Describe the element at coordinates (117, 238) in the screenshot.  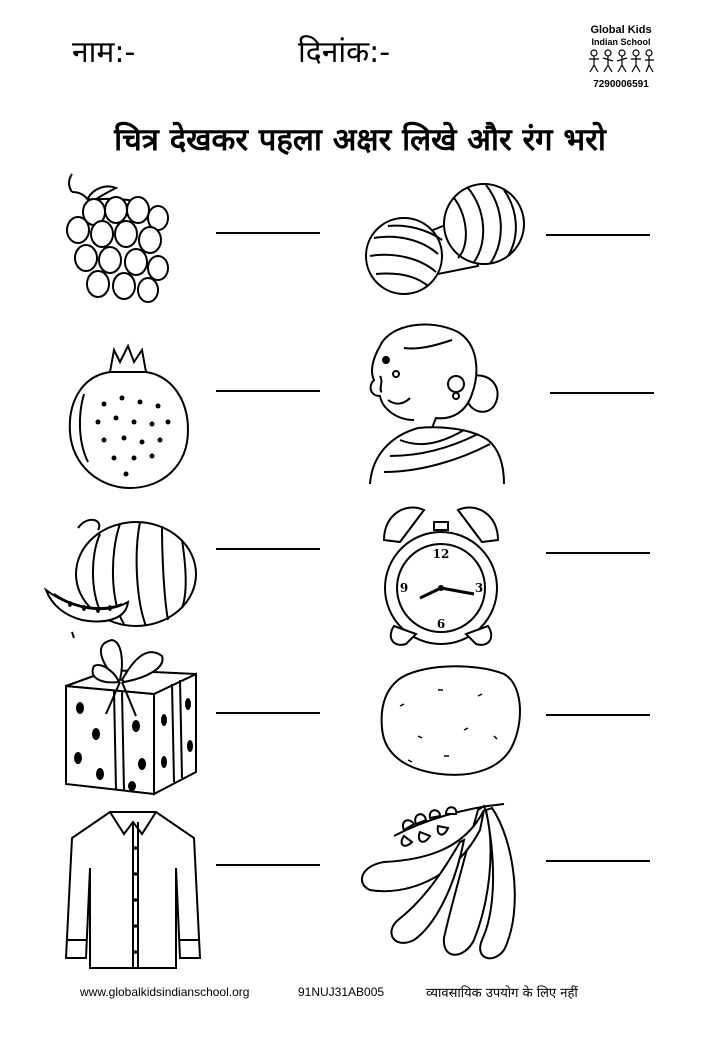
I see `grapes-icon` at that location.